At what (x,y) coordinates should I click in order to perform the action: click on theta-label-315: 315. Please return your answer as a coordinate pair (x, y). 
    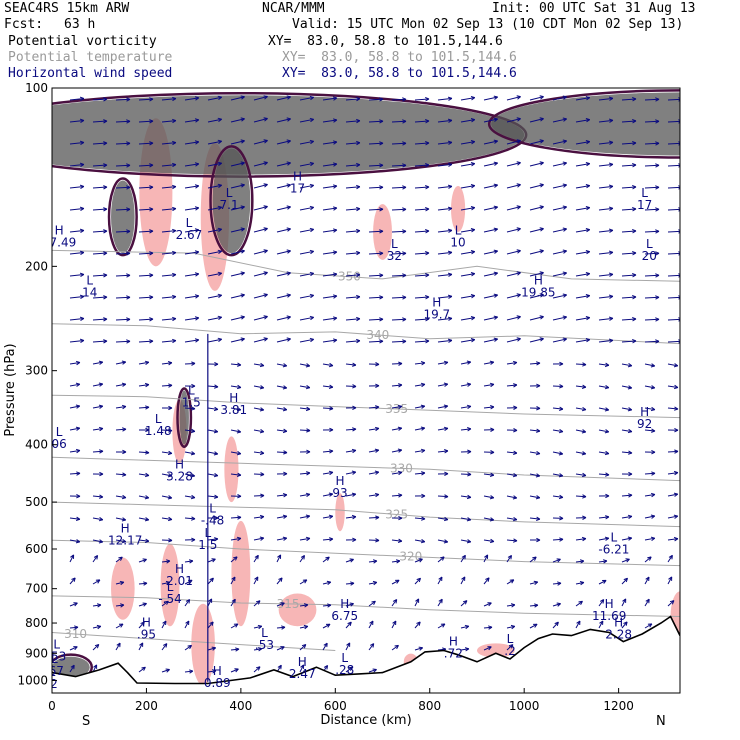
    Looking at the image, I should click on (288, 604).